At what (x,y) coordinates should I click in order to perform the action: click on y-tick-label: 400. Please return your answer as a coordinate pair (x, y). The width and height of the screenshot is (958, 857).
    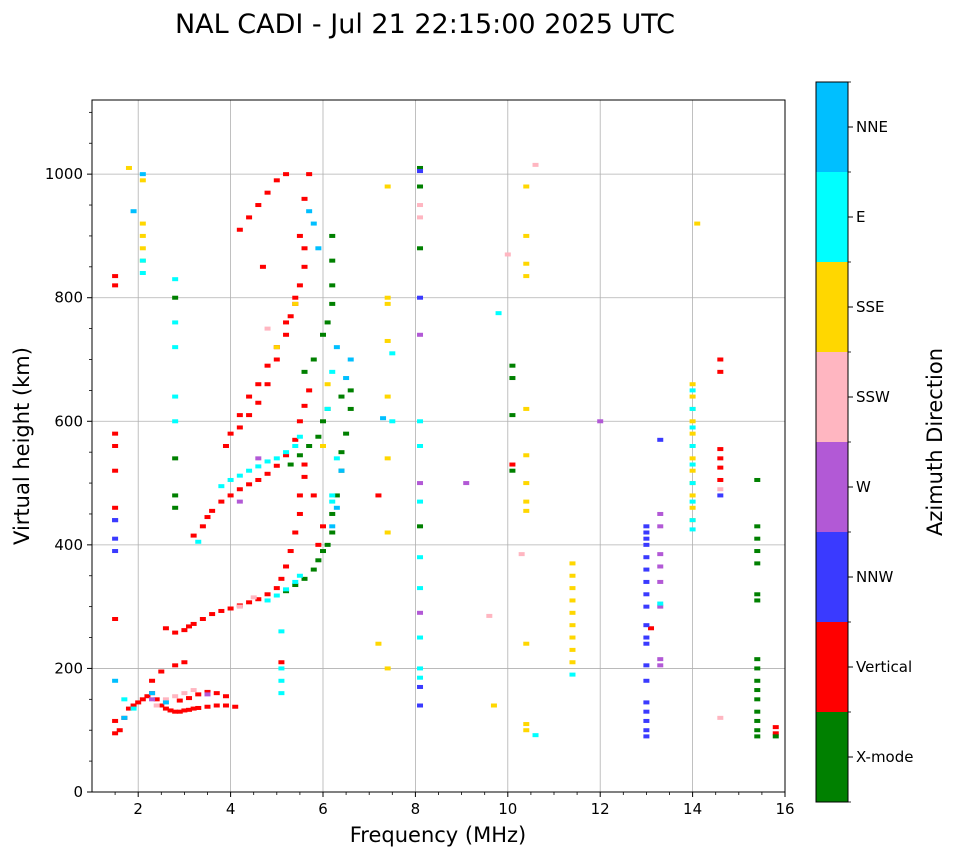
    Looking at the image, I should click on (68, 545).